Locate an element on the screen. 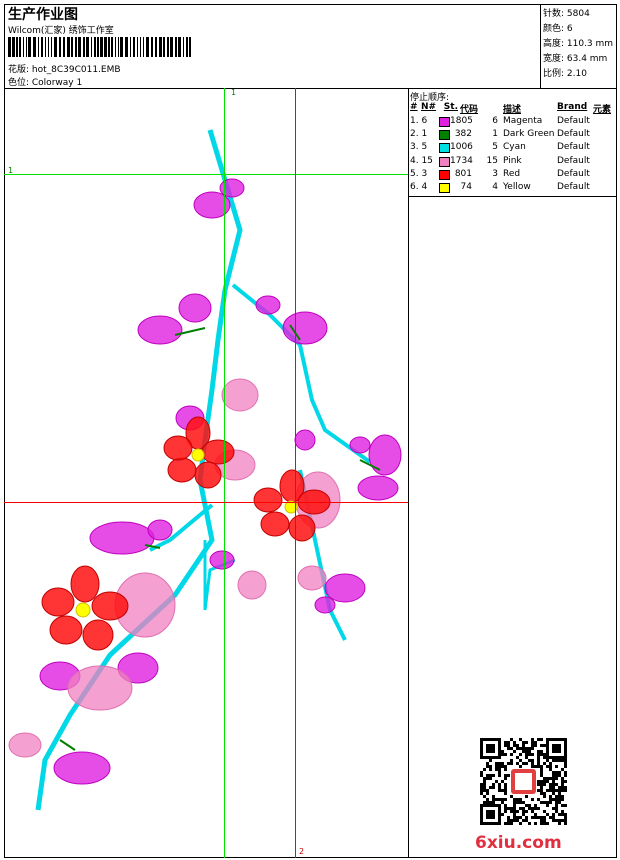 This screenshot has height=860, width=620. watermark: 6xiu.com is located at coordinates (518, 843).